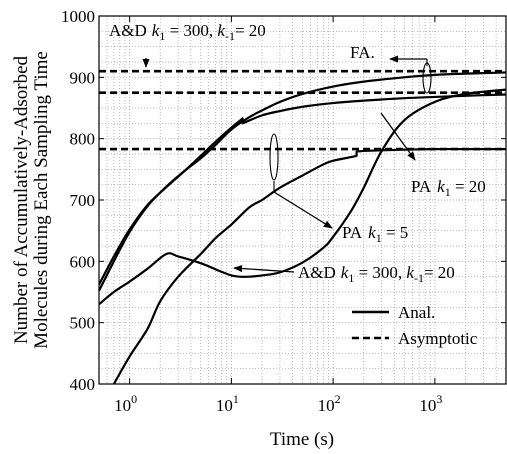  What do you see at coordinates (83, 323) in the screenshot?
I see `y-tick-label: 500` at bounding box center [83, 323].